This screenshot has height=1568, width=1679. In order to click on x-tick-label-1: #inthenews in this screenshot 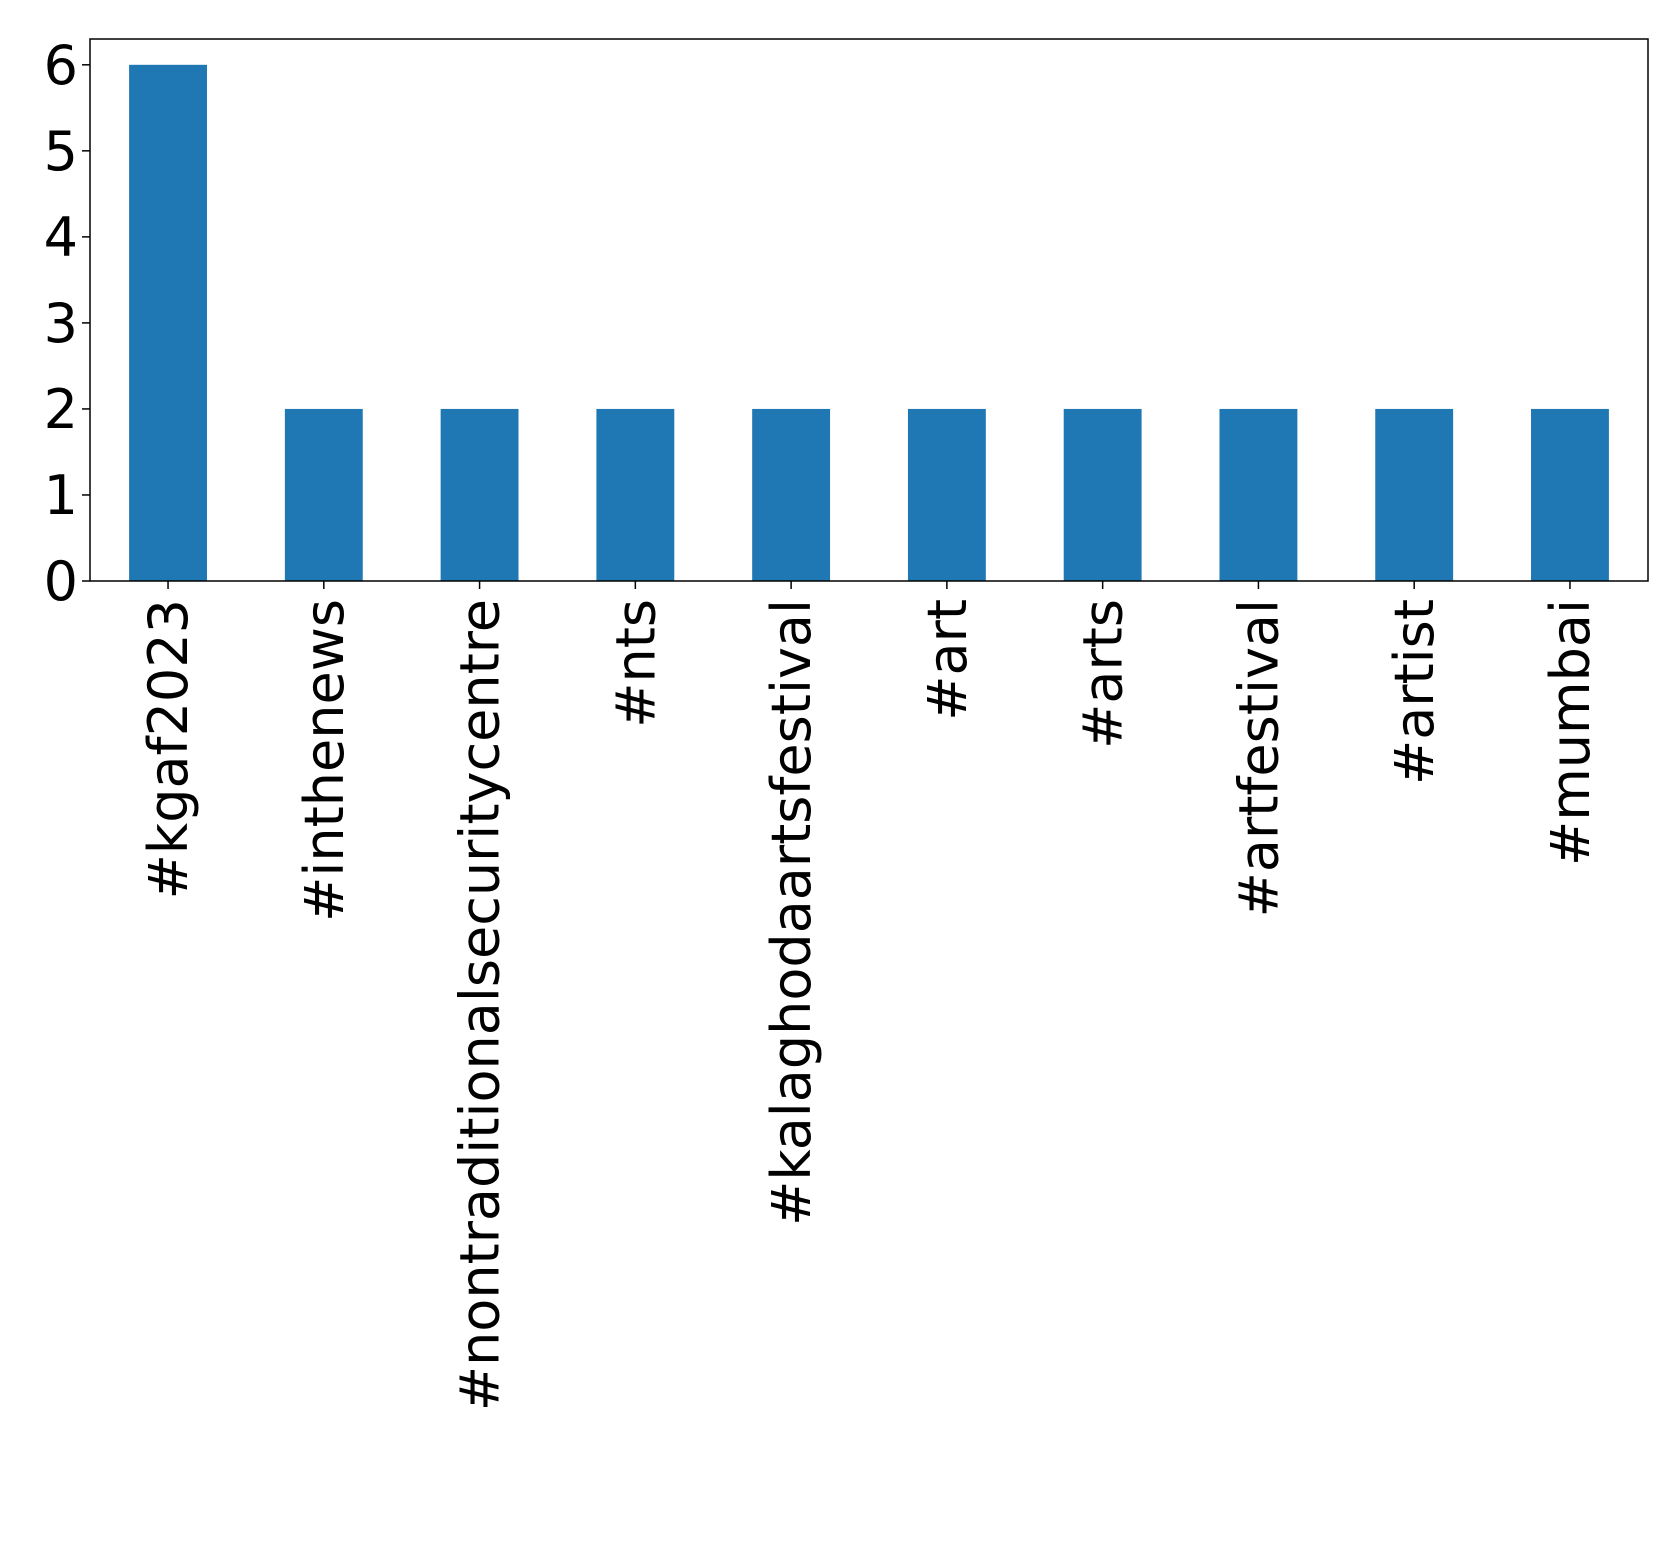, I will do `click(324, 760)`.